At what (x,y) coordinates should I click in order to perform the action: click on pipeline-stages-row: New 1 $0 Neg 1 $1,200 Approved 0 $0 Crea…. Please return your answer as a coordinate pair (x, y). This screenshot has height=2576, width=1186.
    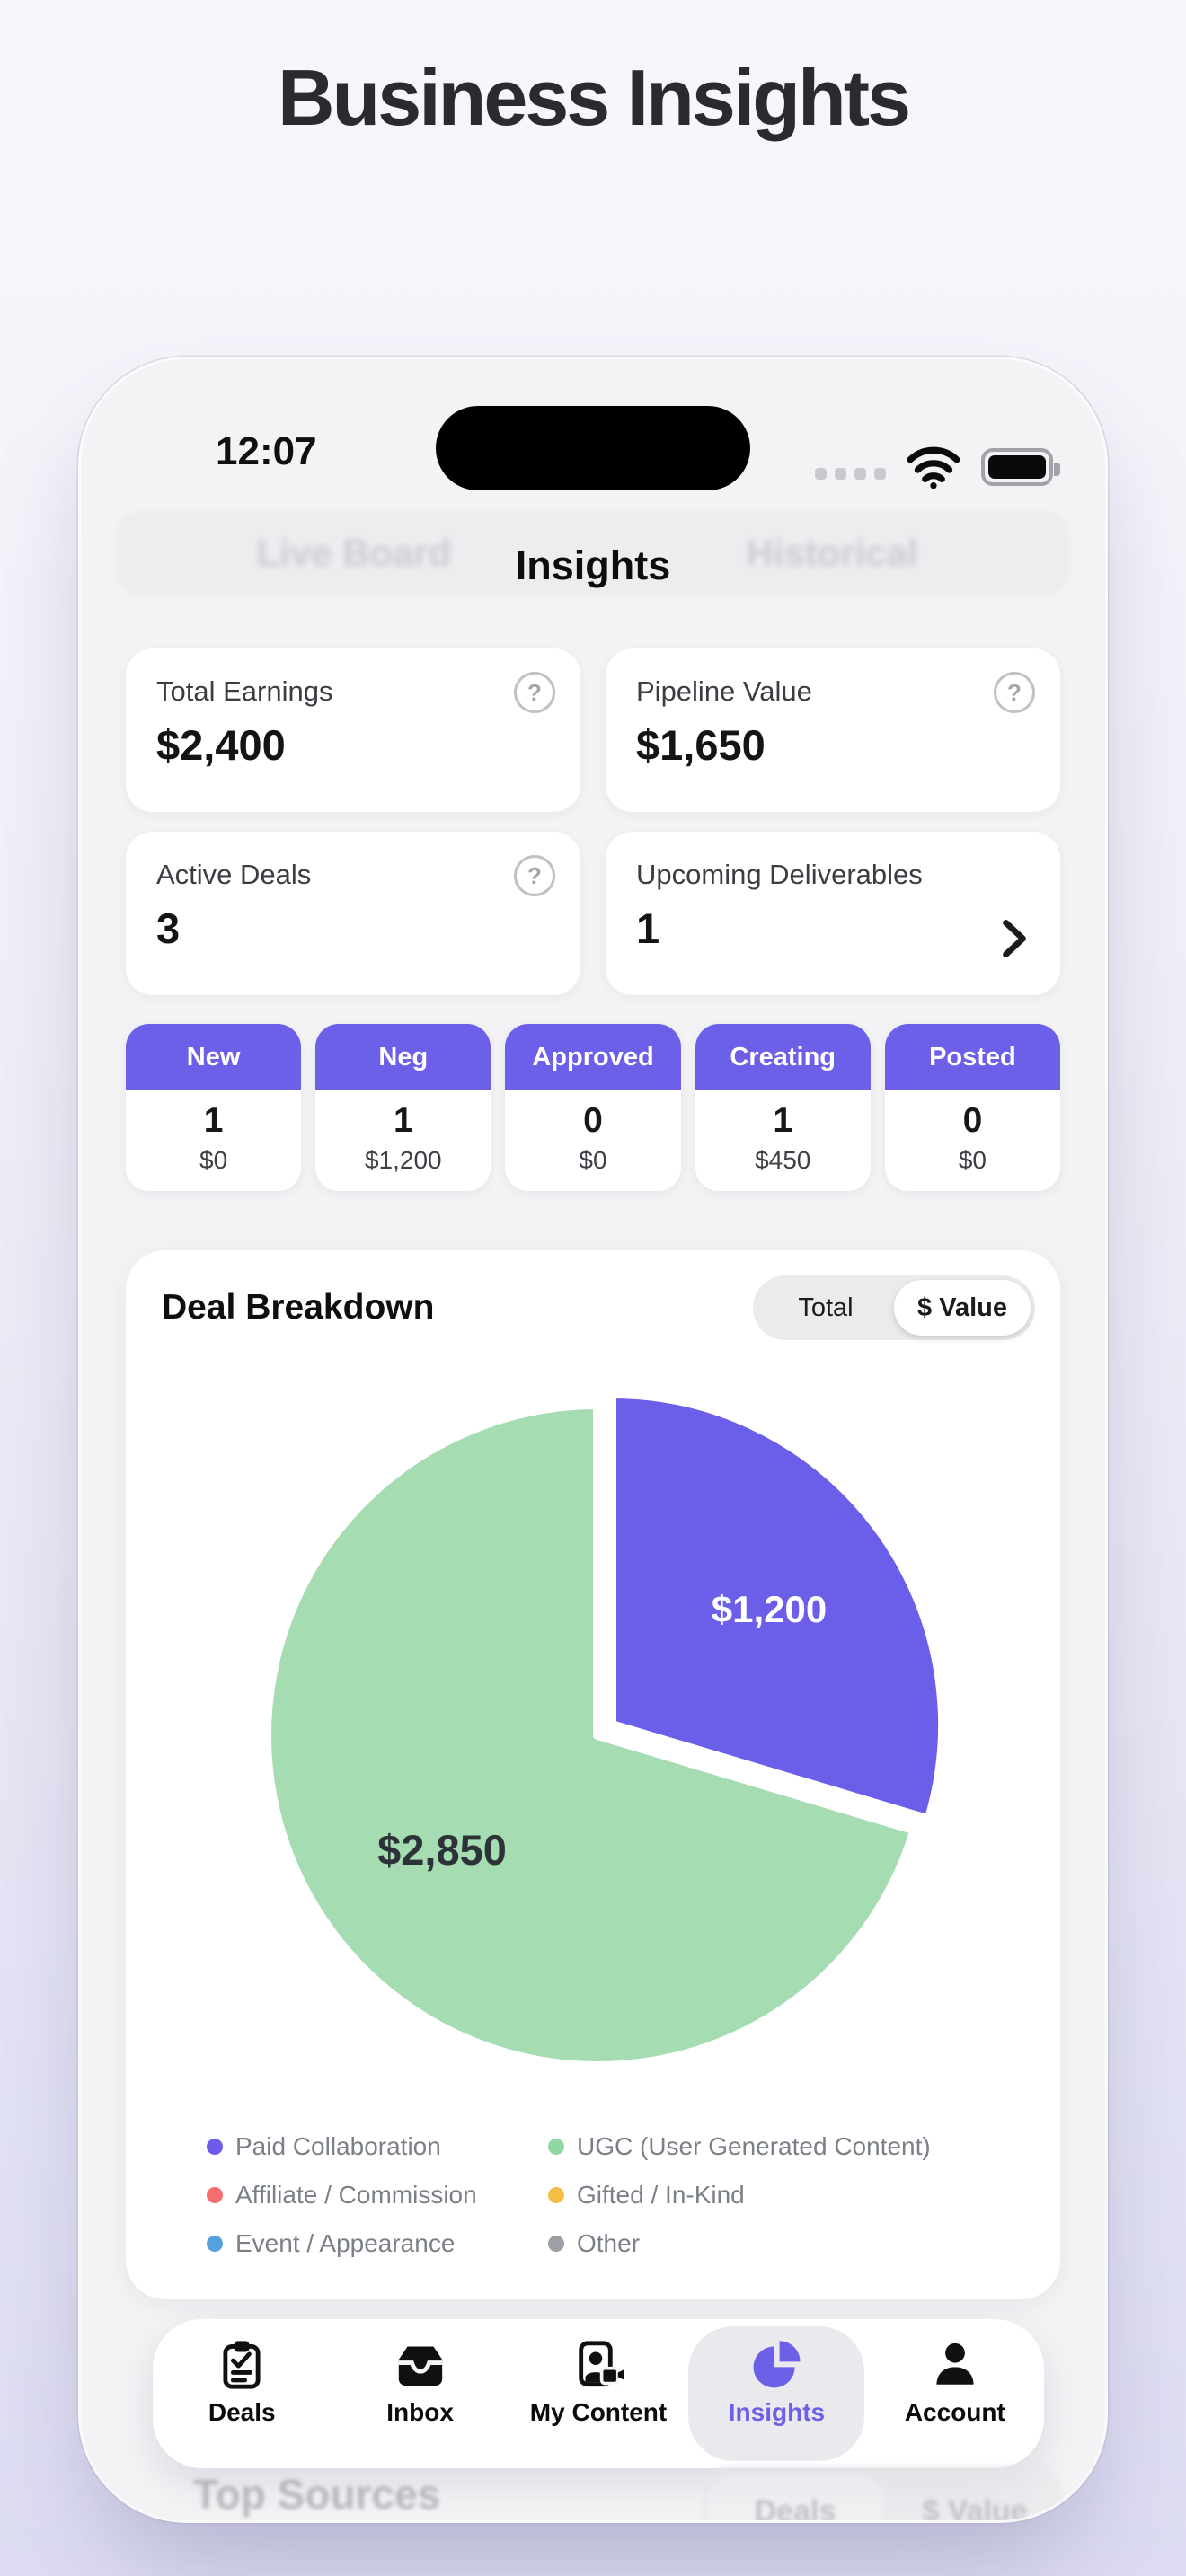
    Looking at the image, I should click on (593, 1107).